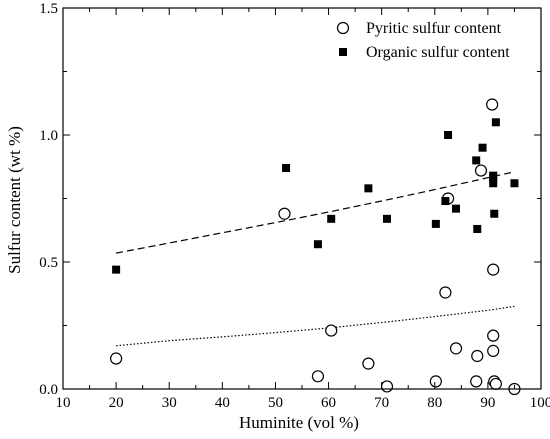 The image size is (550, 439). What do you see at coordinates (275, 403) in the screenshot?
I see `x-tick-label: 50` at bounding box center [275, 403].